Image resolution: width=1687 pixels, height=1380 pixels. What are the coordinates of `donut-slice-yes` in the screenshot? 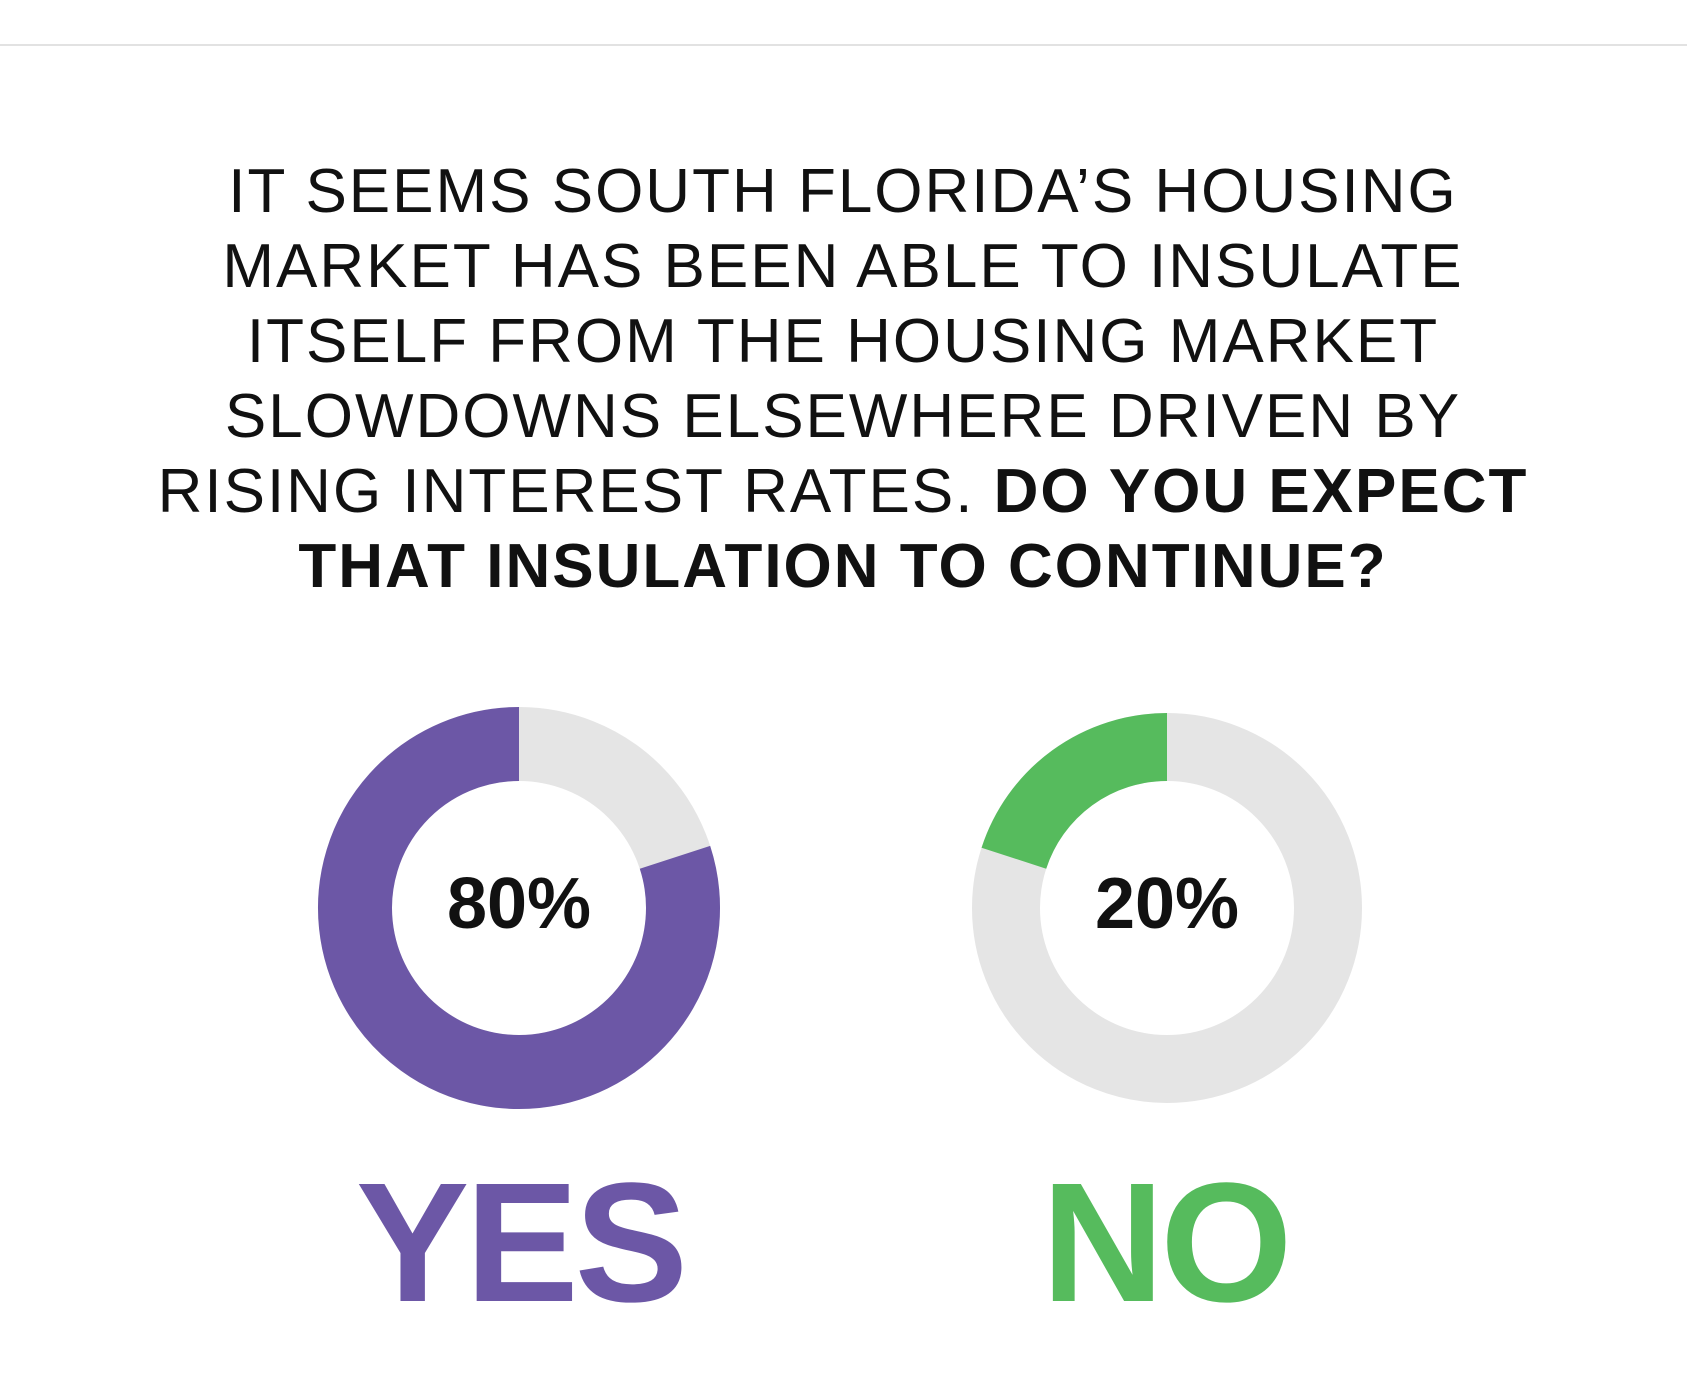 It's located at (519, 908).